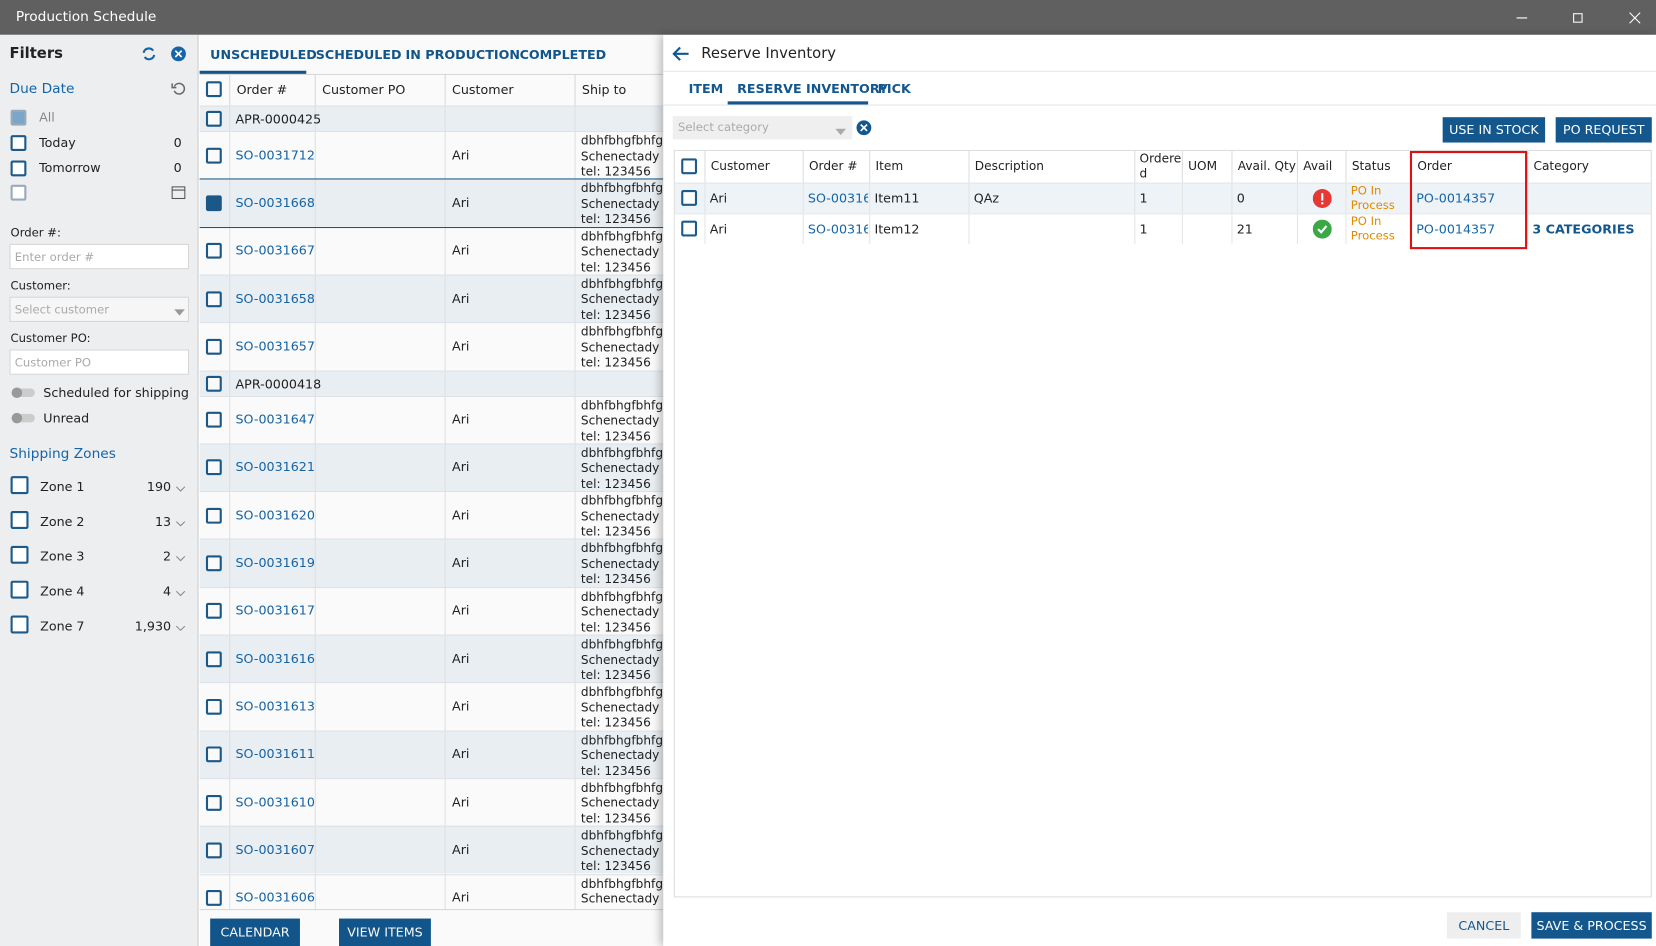 This screenshot has height=946, width=1656. I want to click on cell-avail-qty: 0, so click(1240, 198).